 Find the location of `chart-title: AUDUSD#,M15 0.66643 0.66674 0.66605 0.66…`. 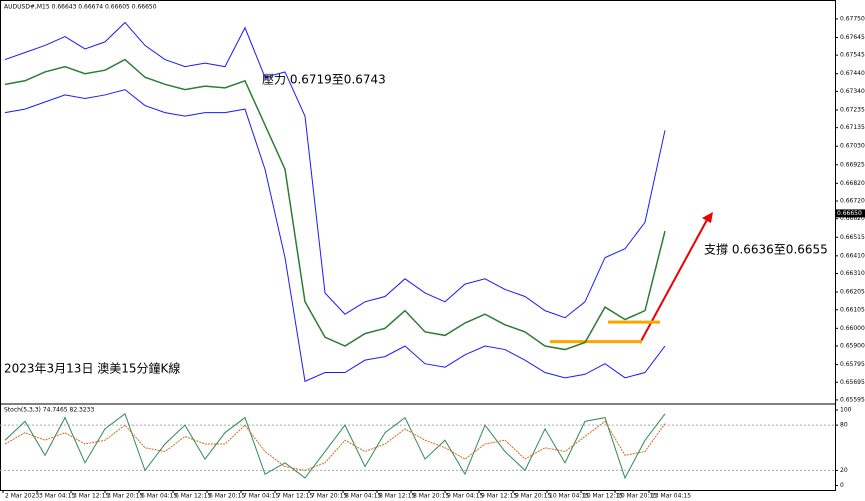

chart-title: AUDUSD#,M15 0.66643 0.66674 0.66605 0.66… is located at coordinates (80, 7).